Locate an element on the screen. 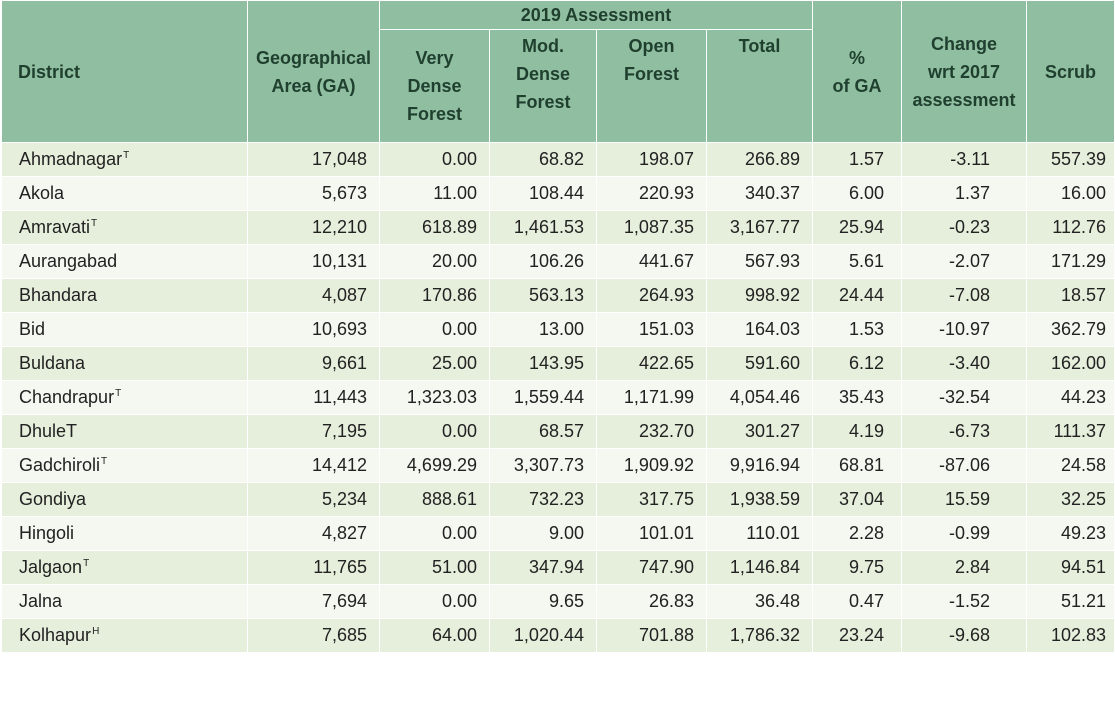 This screenshot has height=713, width=1115. cell-total: 1,786.32 is located at coordinates (759, 635).